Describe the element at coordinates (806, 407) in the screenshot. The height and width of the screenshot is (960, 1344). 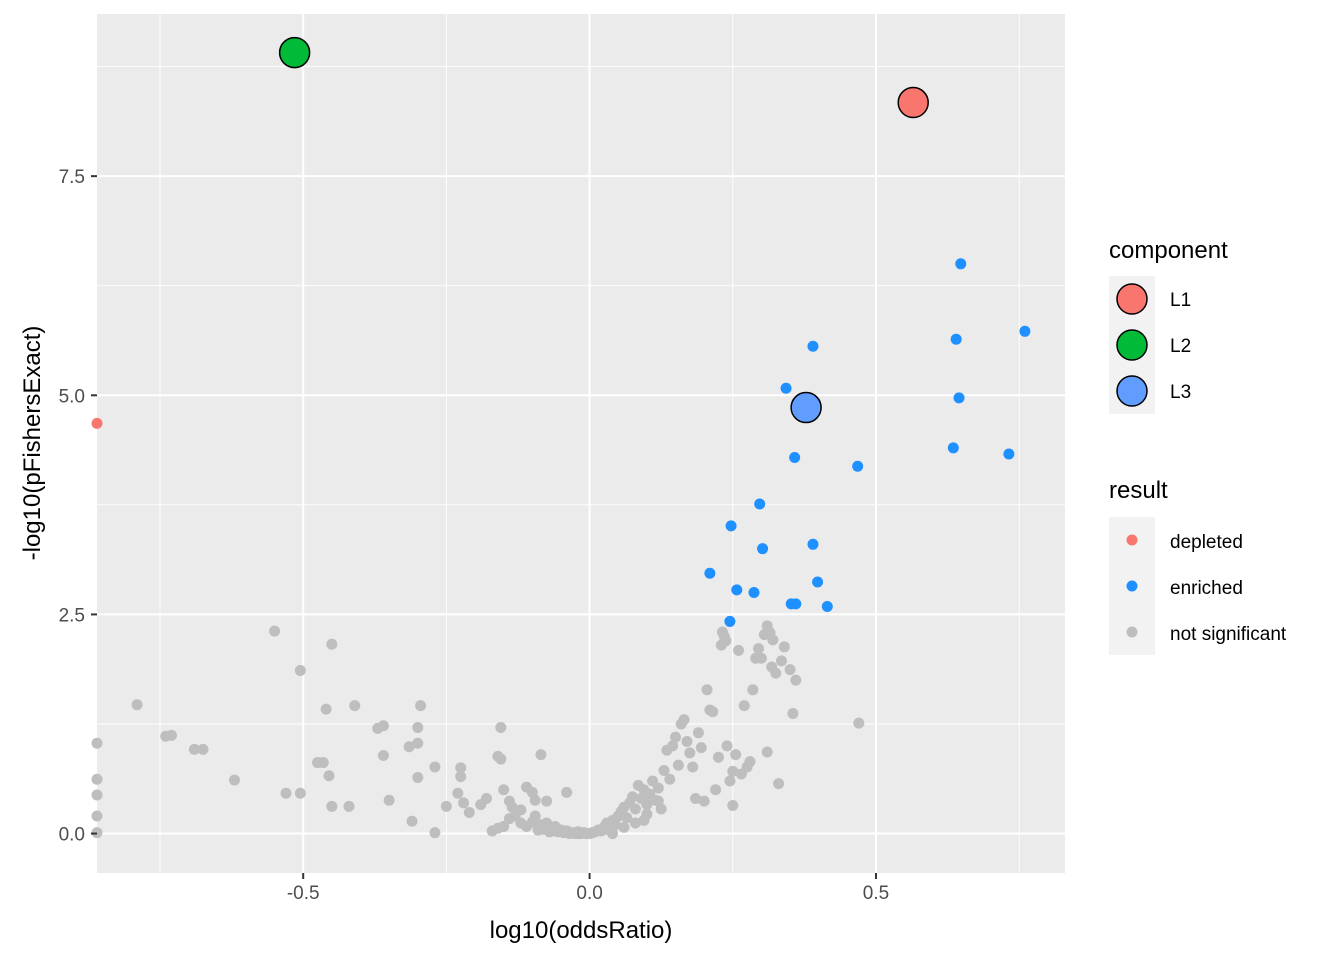
I see `component-point-L3` at that location.